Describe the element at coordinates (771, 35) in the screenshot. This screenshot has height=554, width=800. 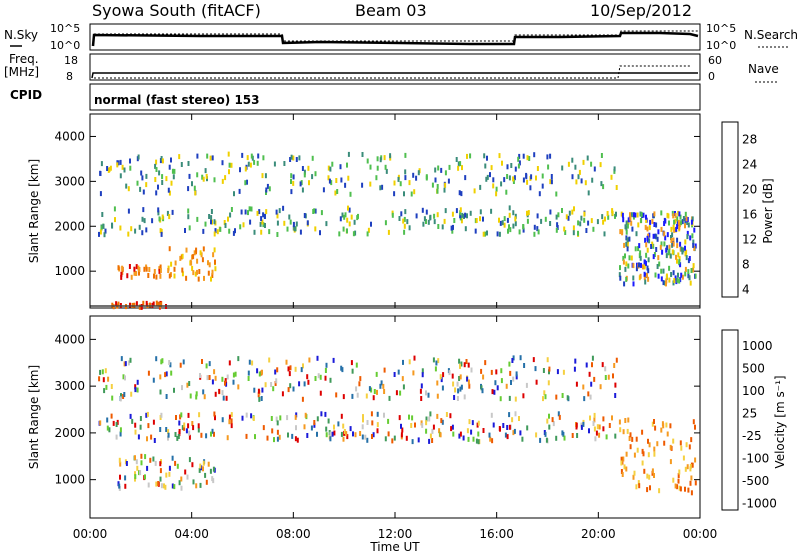
I see `nsearch-label: N.Search` at that location.